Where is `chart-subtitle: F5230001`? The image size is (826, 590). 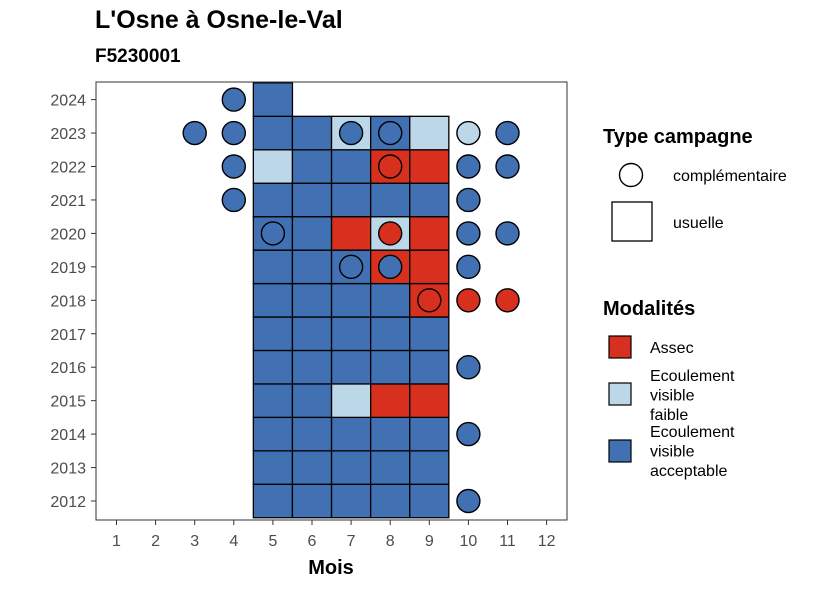
chart-subtitle: F5230001 is located at coordinates (138, 56).